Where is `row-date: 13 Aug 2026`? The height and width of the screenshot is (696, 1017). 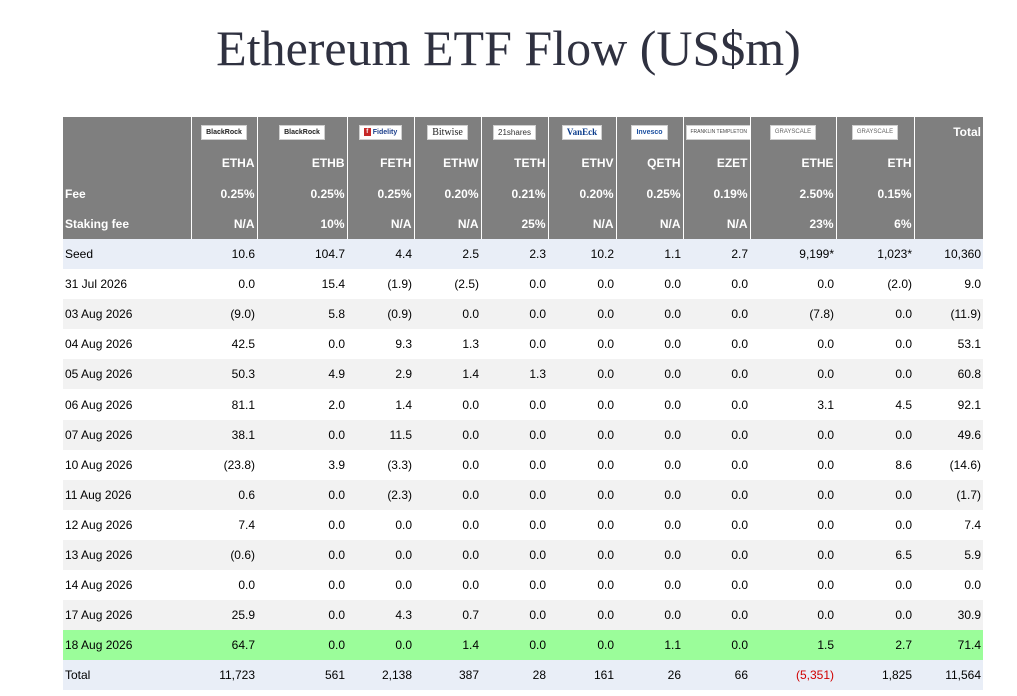
row-date: 13 Aug 2026 is located at coordinates (127, 555).